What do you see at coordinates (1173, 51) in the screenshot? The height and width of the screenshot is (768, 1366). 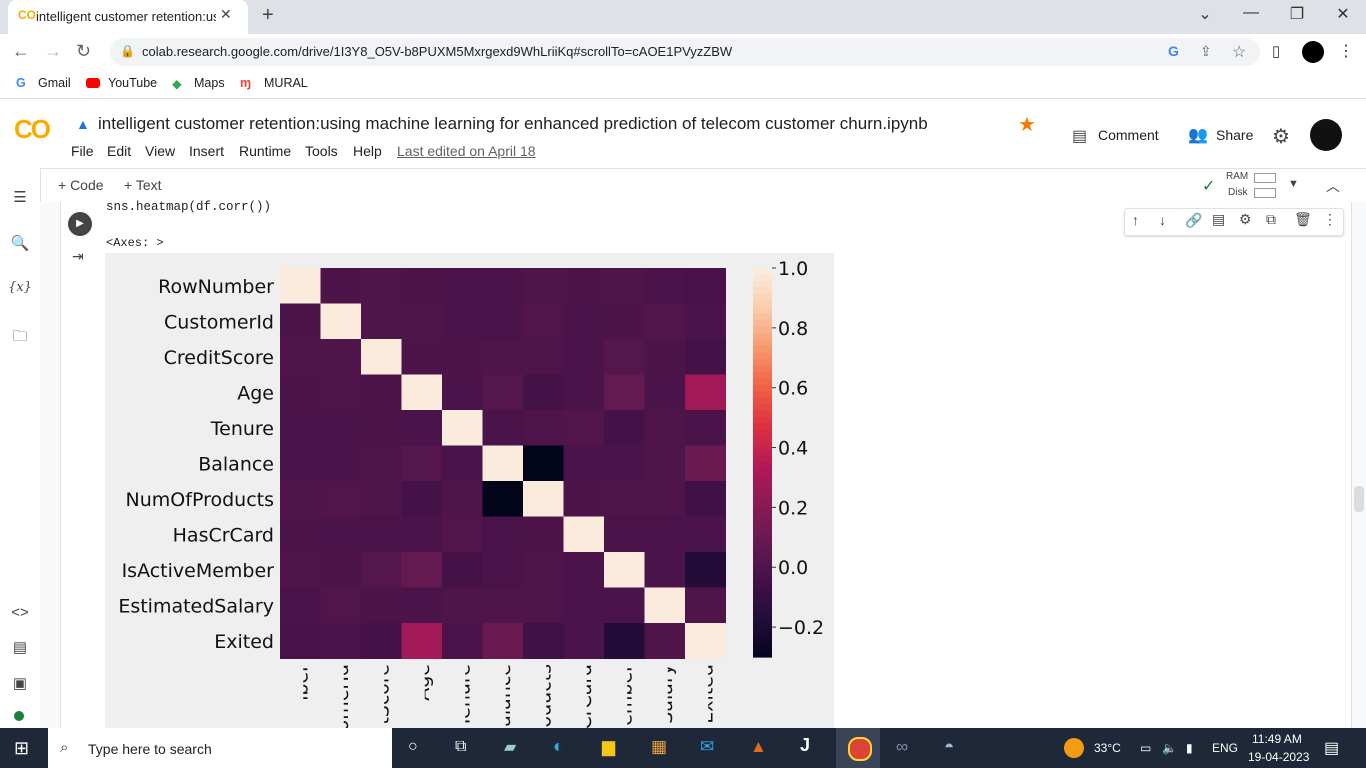 I see `google-icon: G` at bounding box center [1173, 51].